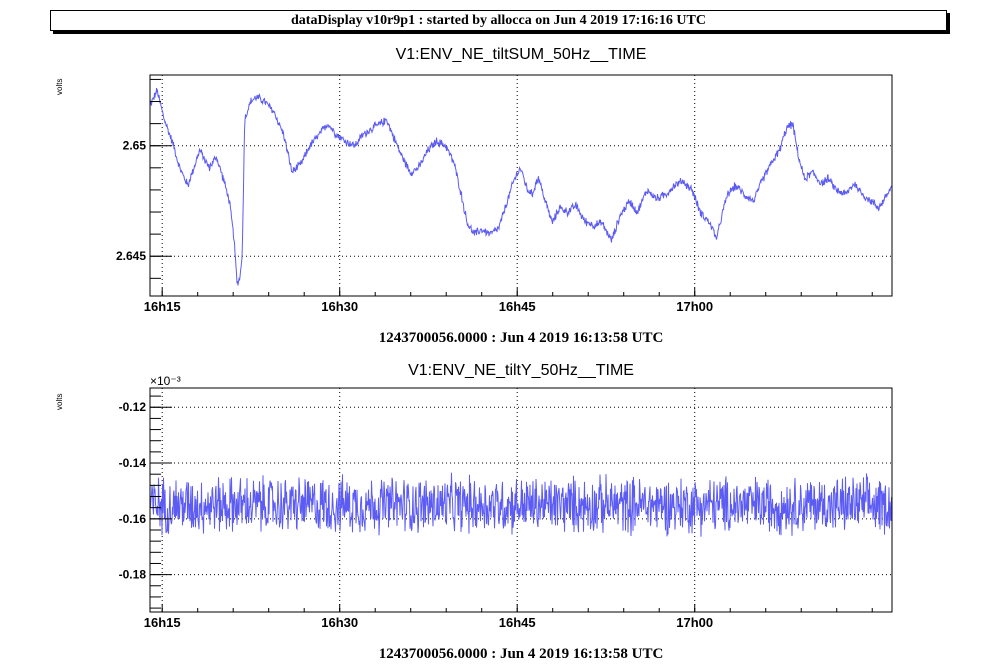 Image resolution: width=996 pixels, height=672 pixels. Describe the element at coordinates (162, 622) in the screenshot. I see `chart2-xtick-label-0: 16h15` at that location.